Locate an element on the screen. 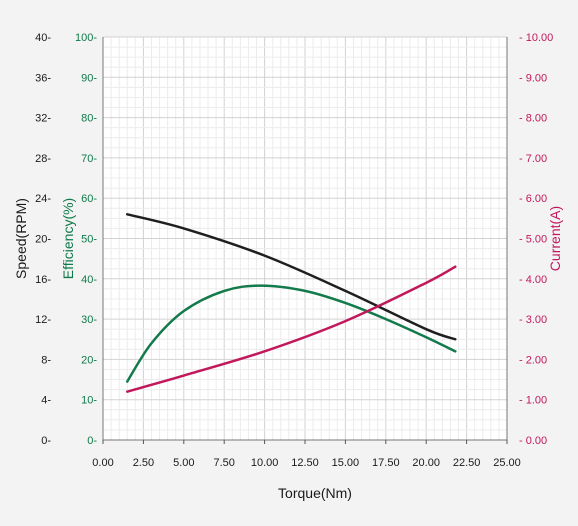  speed-tick-label: 0- is located at coordinates (46, 441).